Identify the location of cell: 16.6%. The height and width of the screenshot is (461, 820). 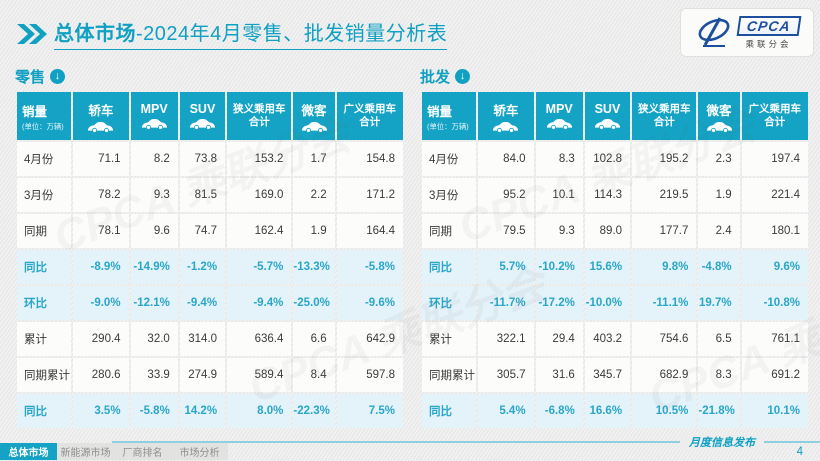
(607, 411).